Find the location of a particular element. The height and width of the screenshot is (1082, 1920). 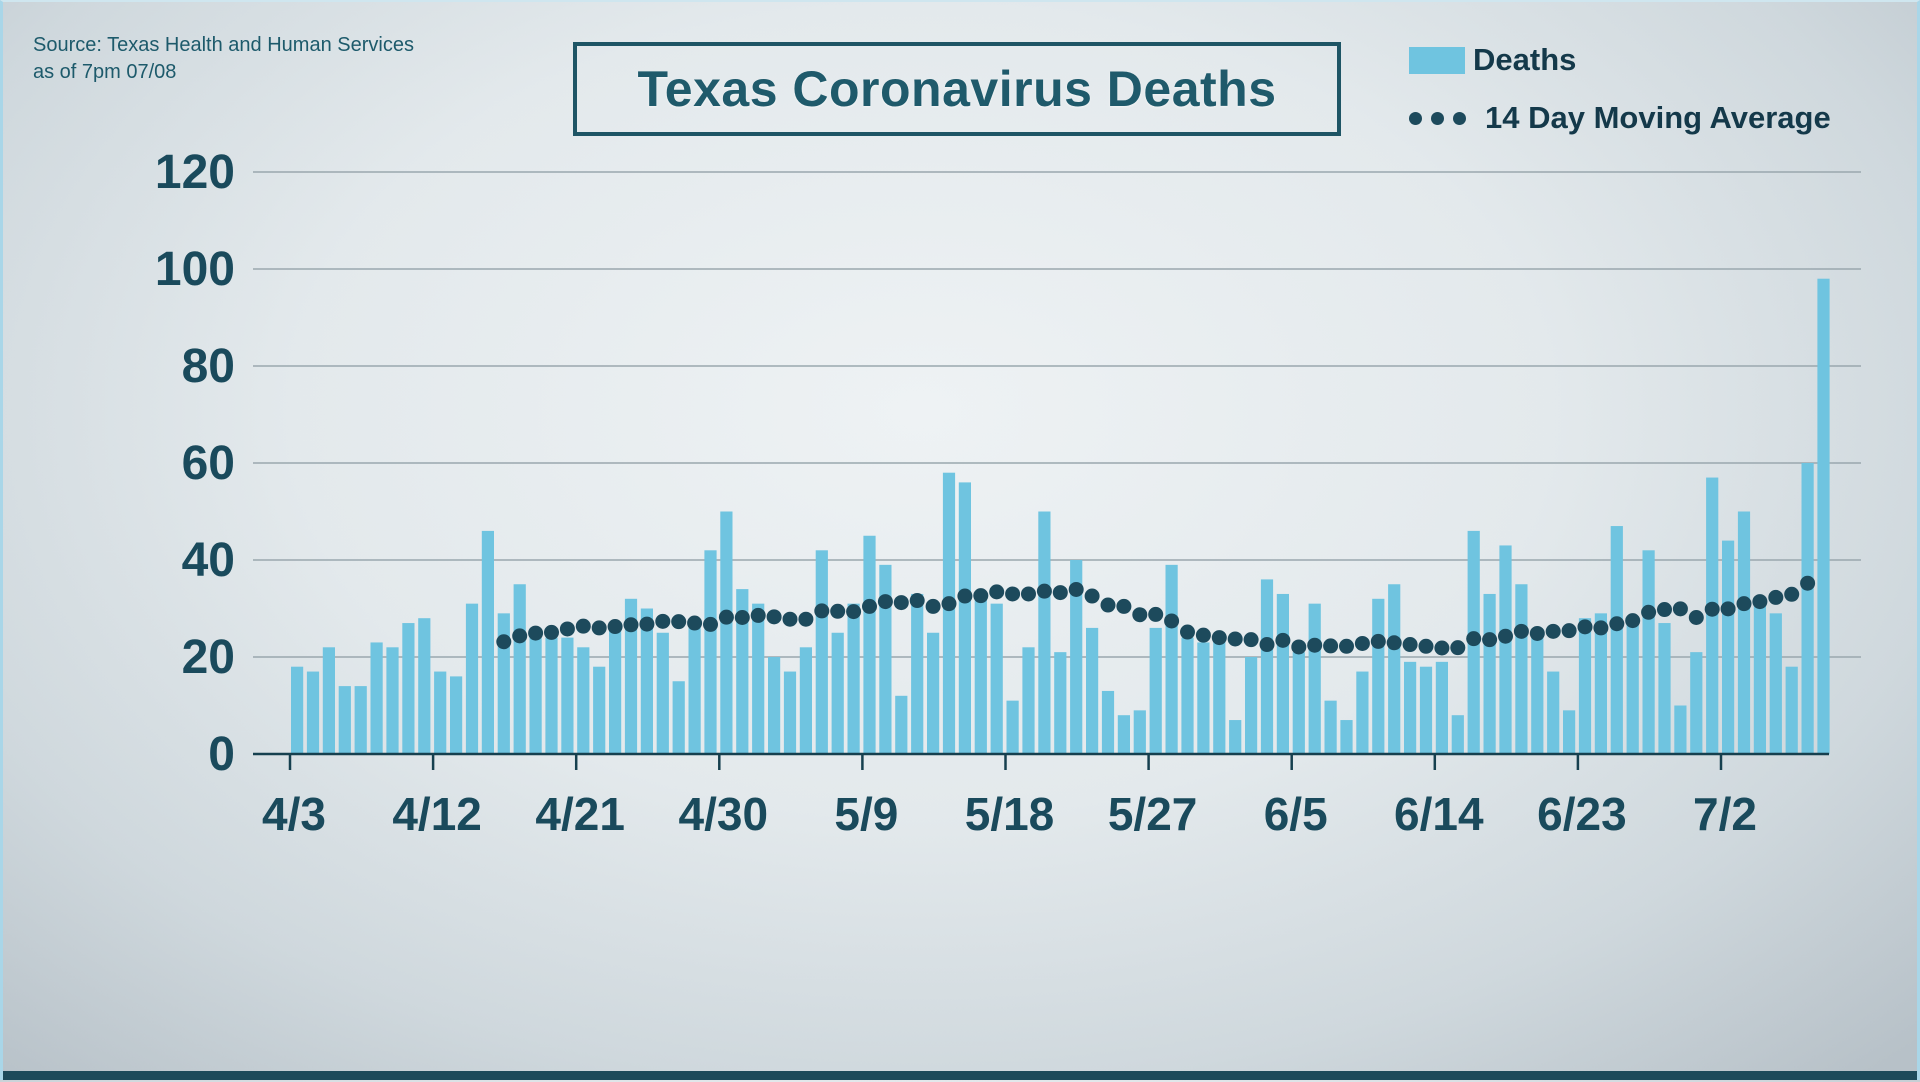

deaths-swatch-icon is located at coordinates (1437, 60).